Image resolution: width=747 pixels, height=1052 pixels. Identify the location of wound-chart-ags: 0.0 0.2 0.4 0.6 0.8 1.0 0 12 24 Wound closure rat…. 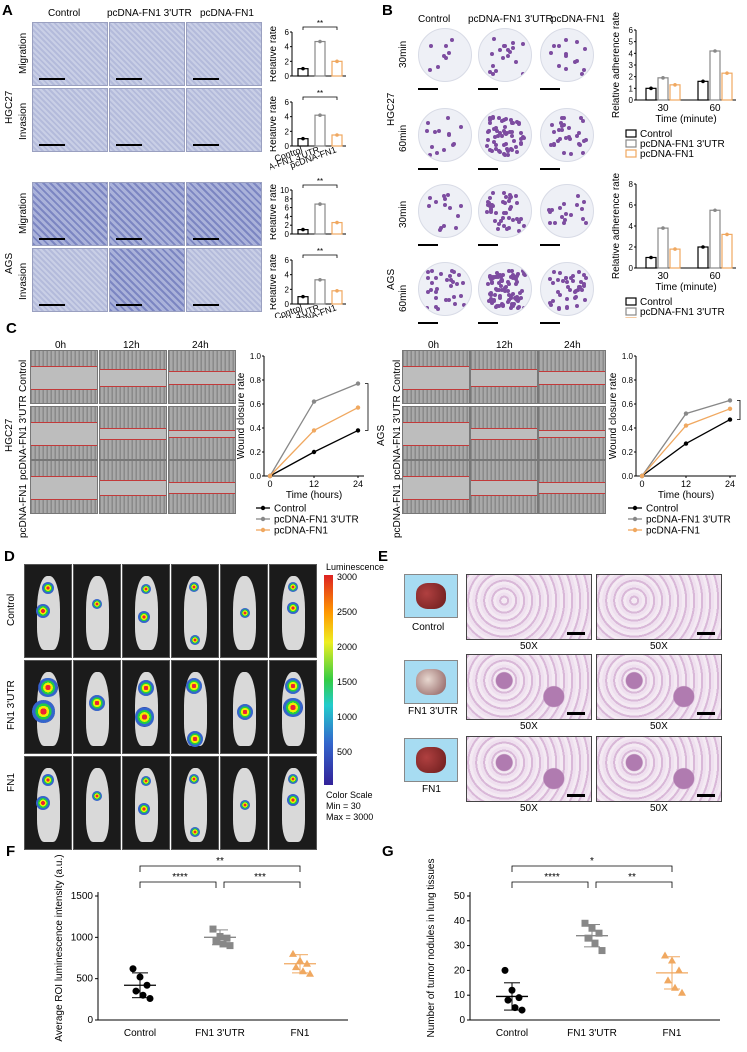
(674, 444).